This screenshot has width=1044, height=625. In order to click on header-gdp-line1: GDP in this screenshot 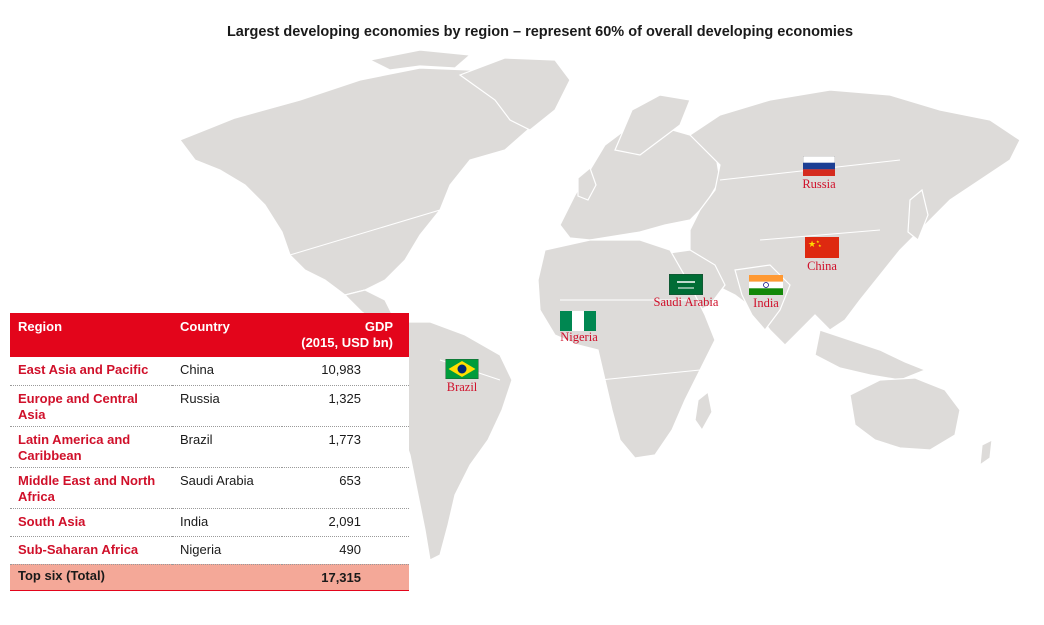, I will do `click(378, 326)`.